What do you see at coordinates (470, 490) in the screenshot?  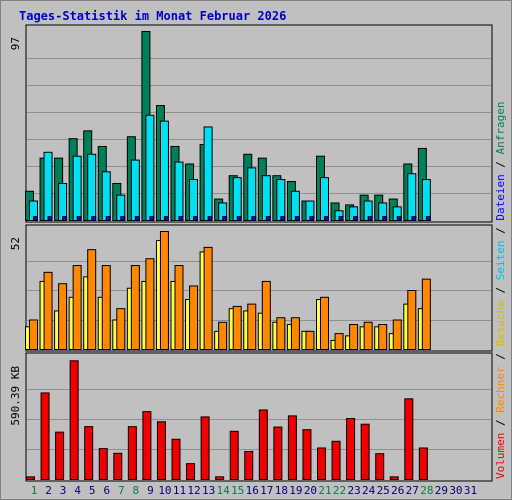 I see `day-label: 31` at bounding box center [470, 490].